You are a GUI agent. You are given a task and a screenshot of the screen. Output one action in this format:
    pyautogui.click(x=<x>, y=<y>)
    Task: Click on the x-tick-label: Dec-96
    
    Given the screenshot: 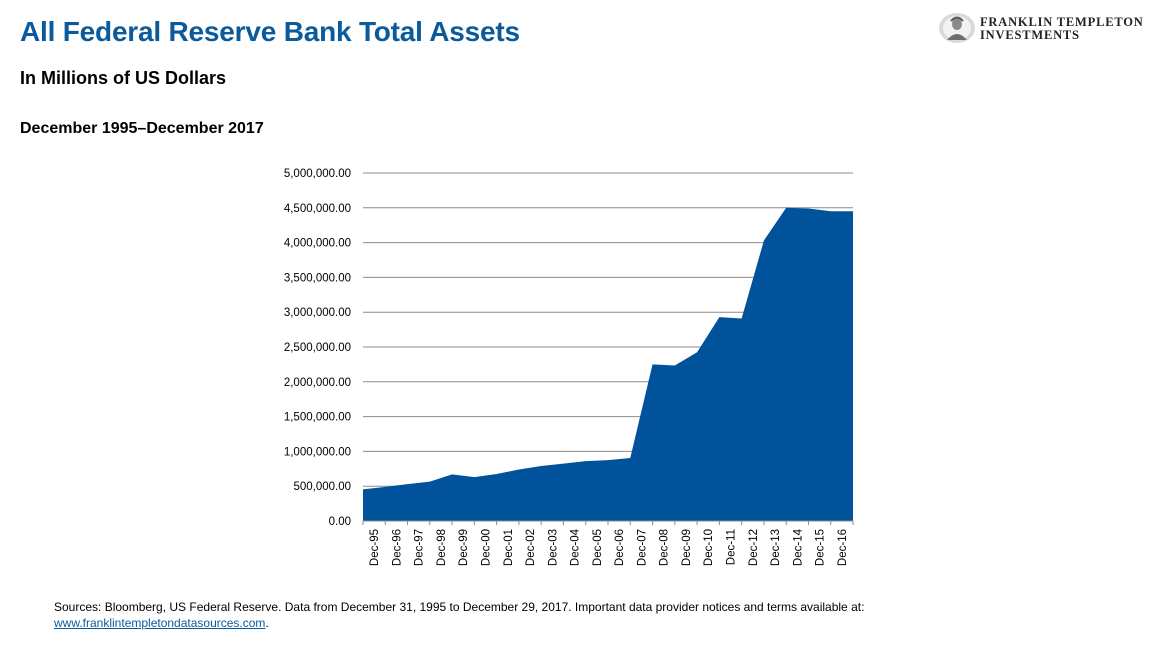 What is the action you would take?
    pyautogui.click(x=397, y=547)
    